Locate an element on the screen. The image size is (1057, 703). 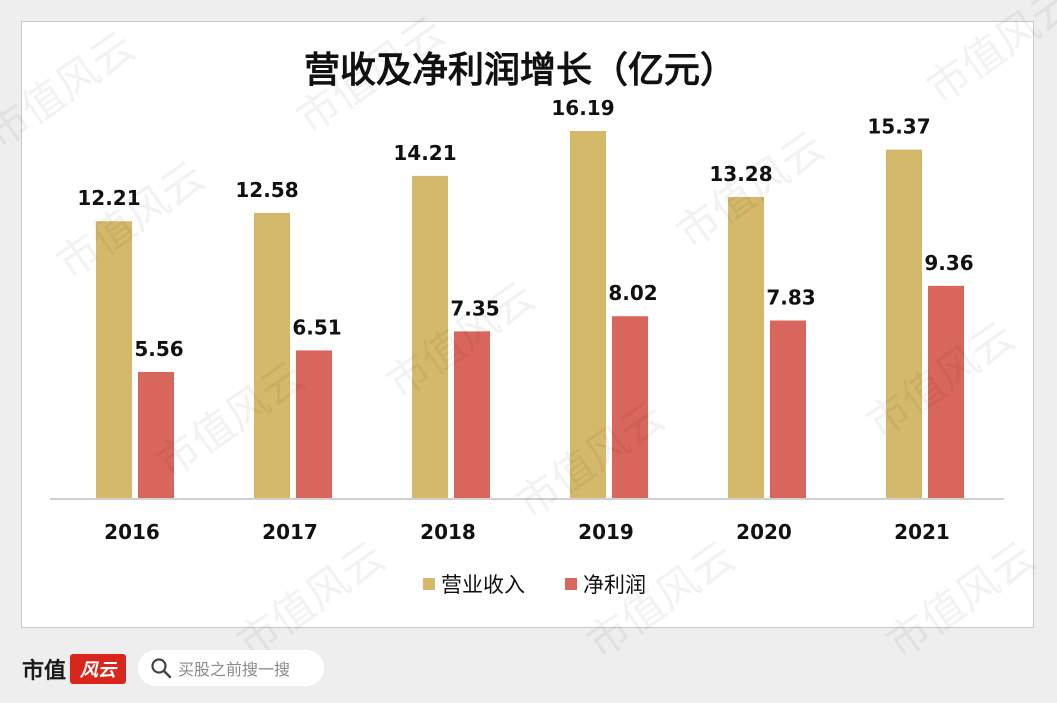
data-label-revenue-2019: 16.19 is located at coordinates (582, 108).